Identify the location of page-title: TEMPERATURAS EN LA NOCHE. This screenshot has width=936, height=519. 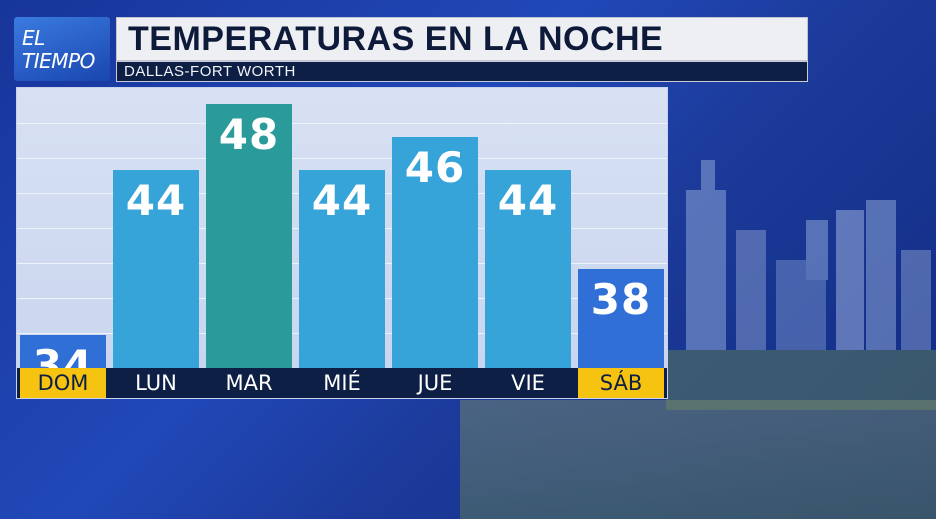
(396, 39).